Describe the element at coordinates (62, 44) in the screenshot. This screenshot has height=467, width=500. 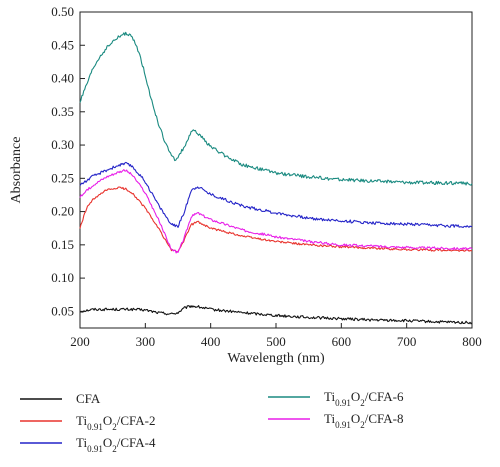
I see `y-tick-label: 0.45` at that location.